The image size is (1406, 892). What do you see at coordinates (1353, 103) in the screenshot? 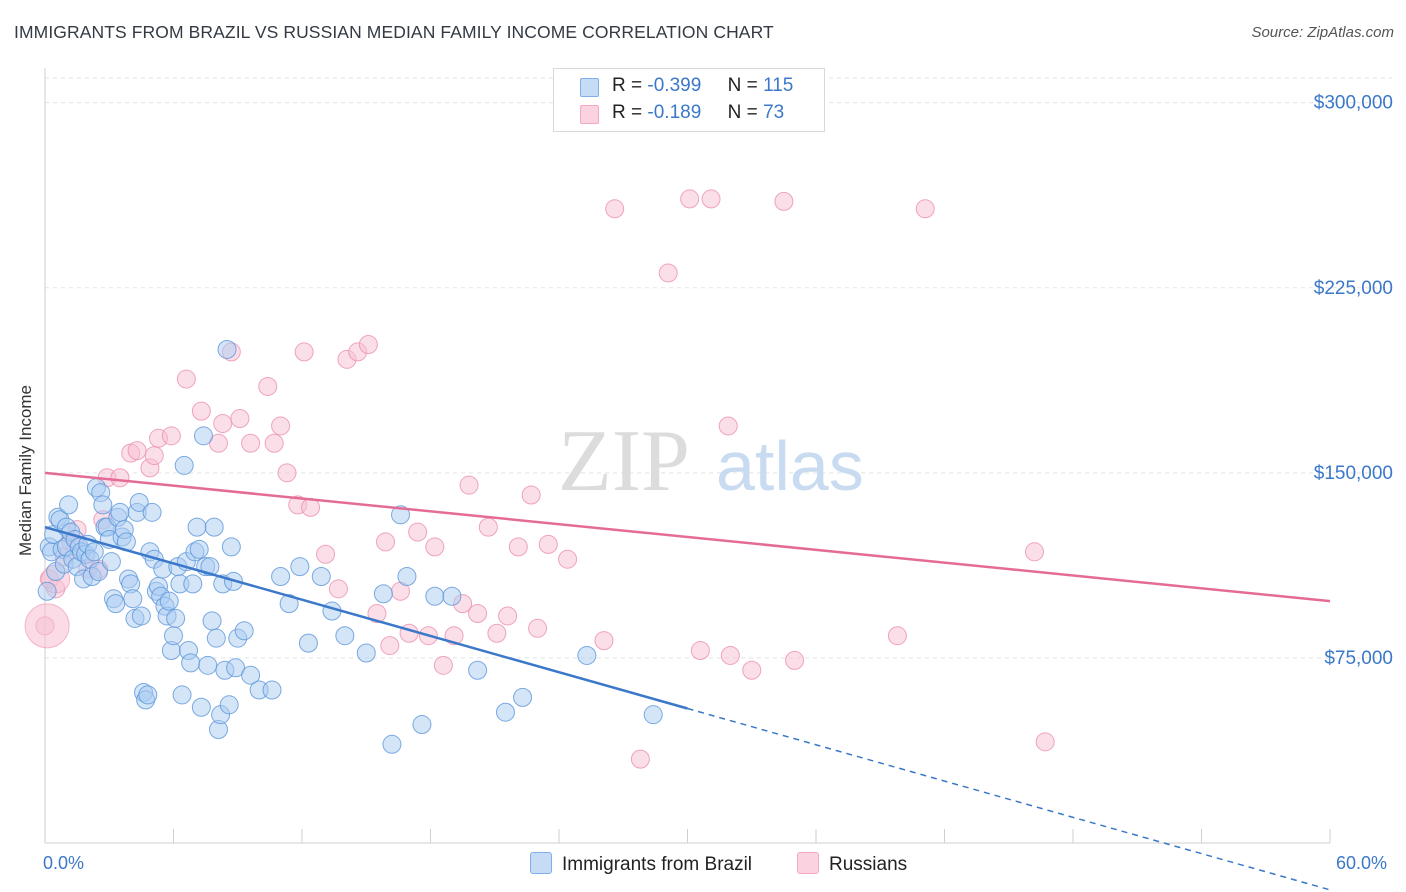
I see `y-tick-label: $300,000` at bounding box center [1353, 103].